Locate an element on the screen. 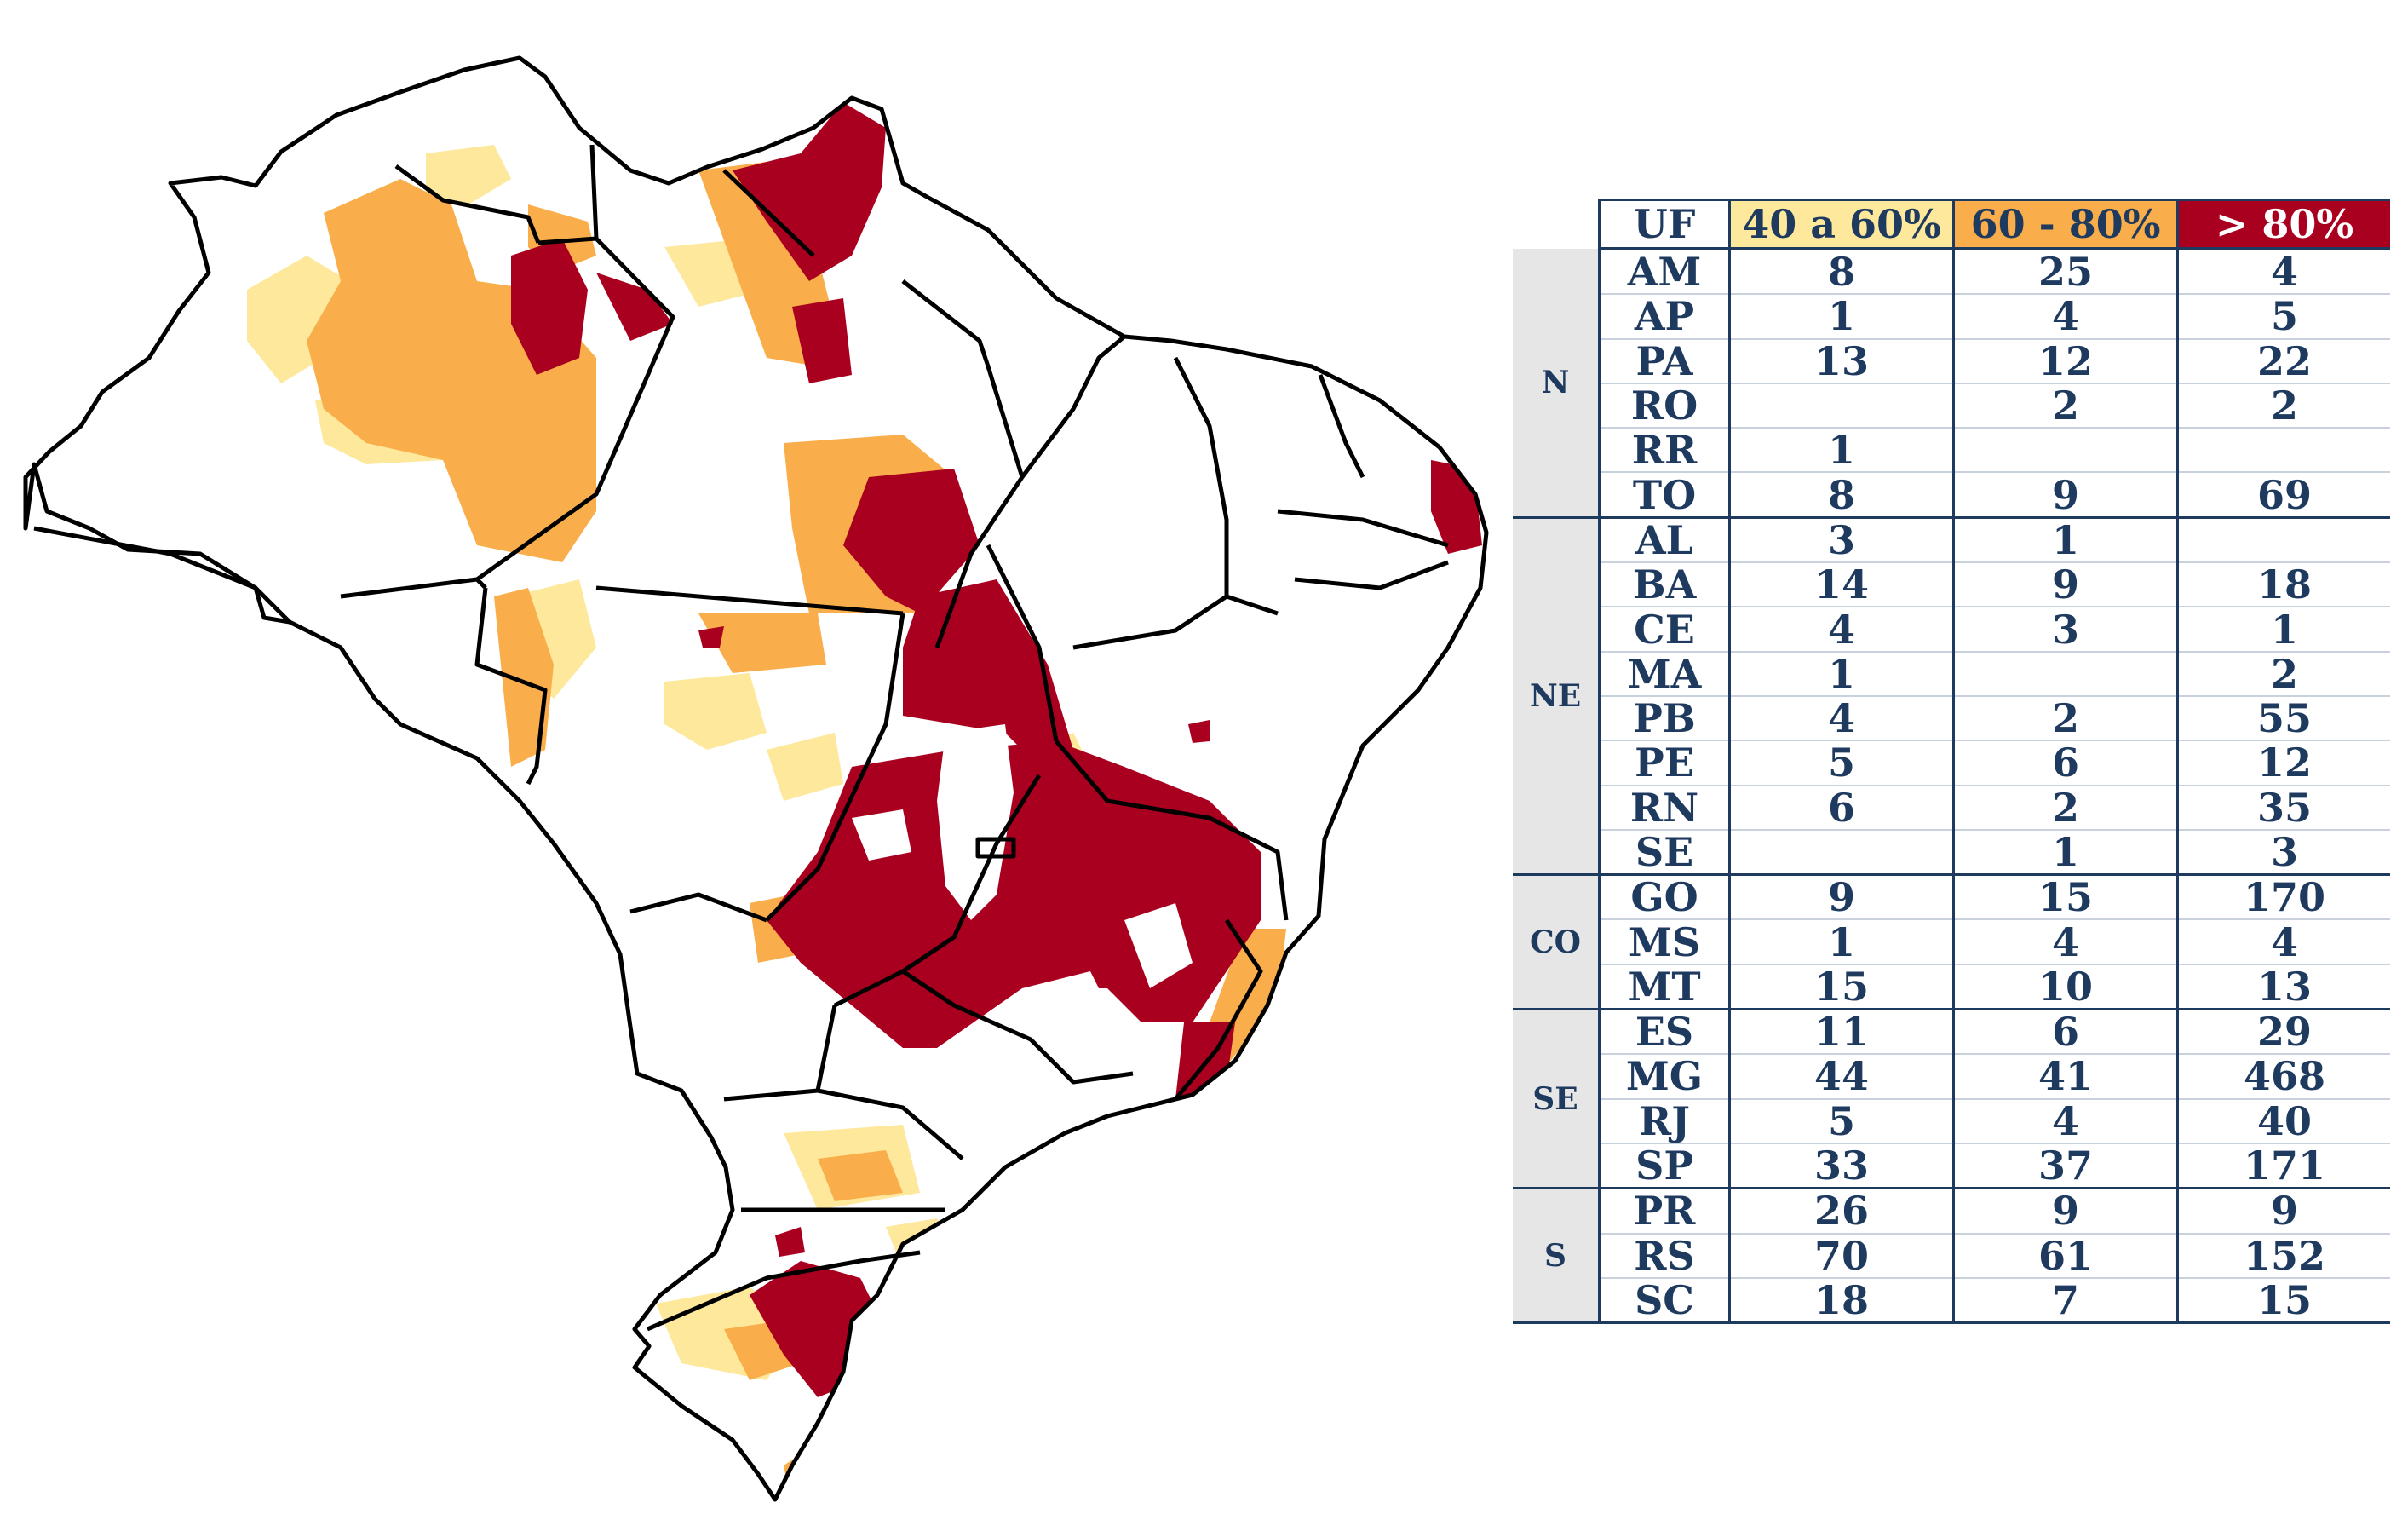 This screenshot has height=1520, width=2408. border-go-mg is located at coordinates (971, 874).